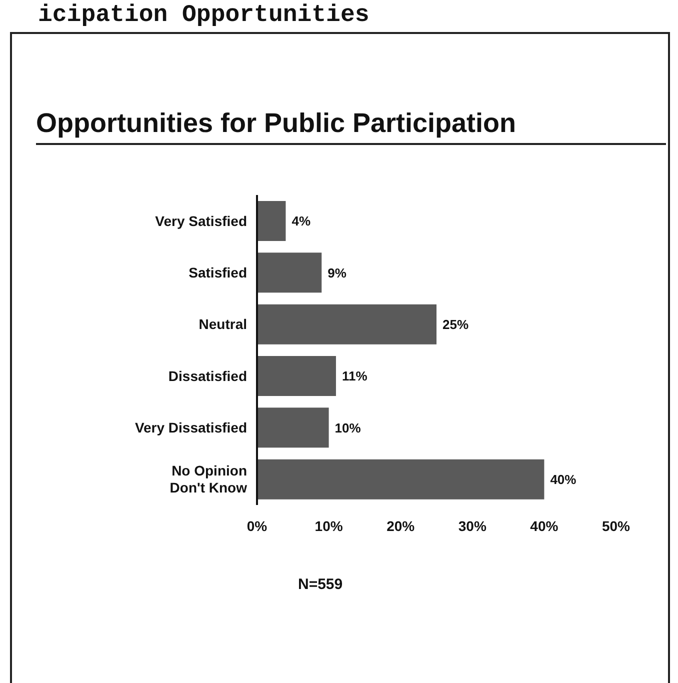 This screenshot has height=683, width=678. Describe the element at coordinates (190, 428) in the screenshot. I see `y-tick-label: Very Dissatisfied` at that location.